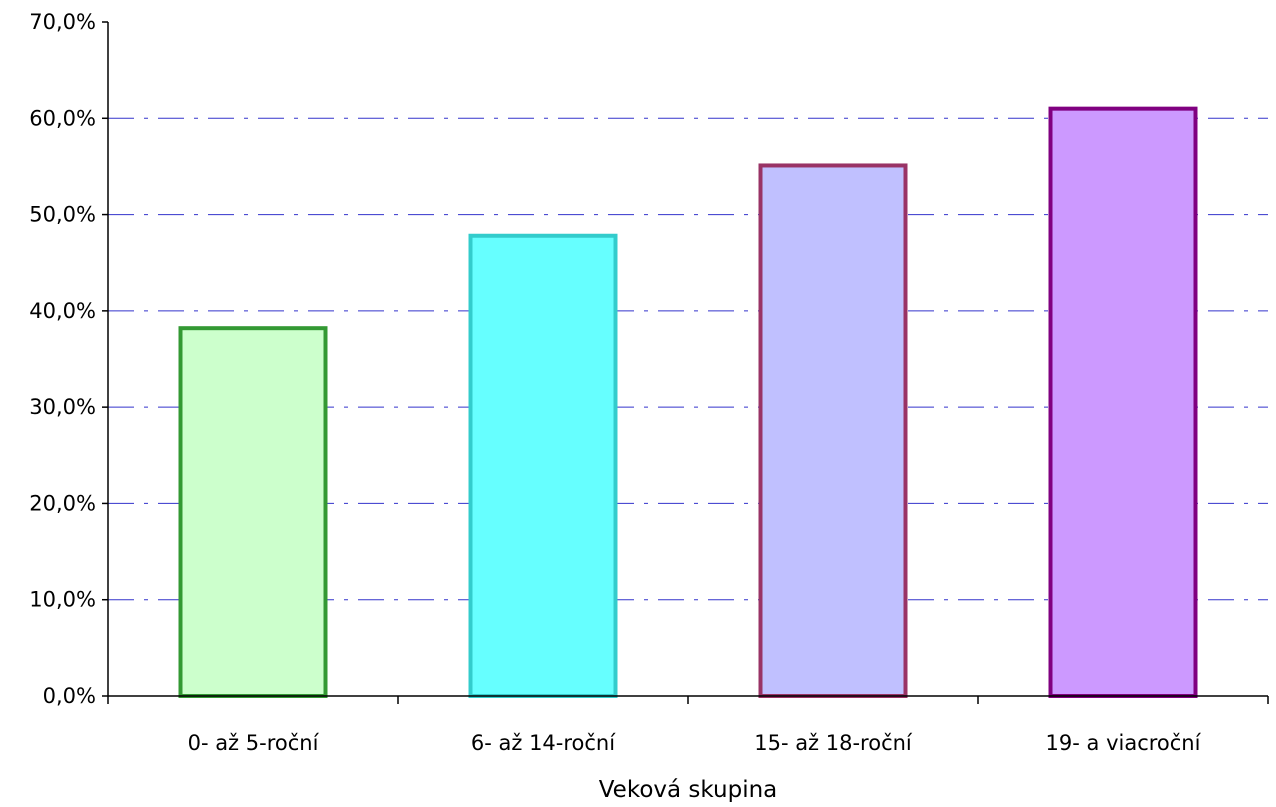  I want to click on y-ticks: 0,0% 10,0% 20,0% 30,0% 40,0% 50,0% 60,0% 70,0%, so click(68, 359).